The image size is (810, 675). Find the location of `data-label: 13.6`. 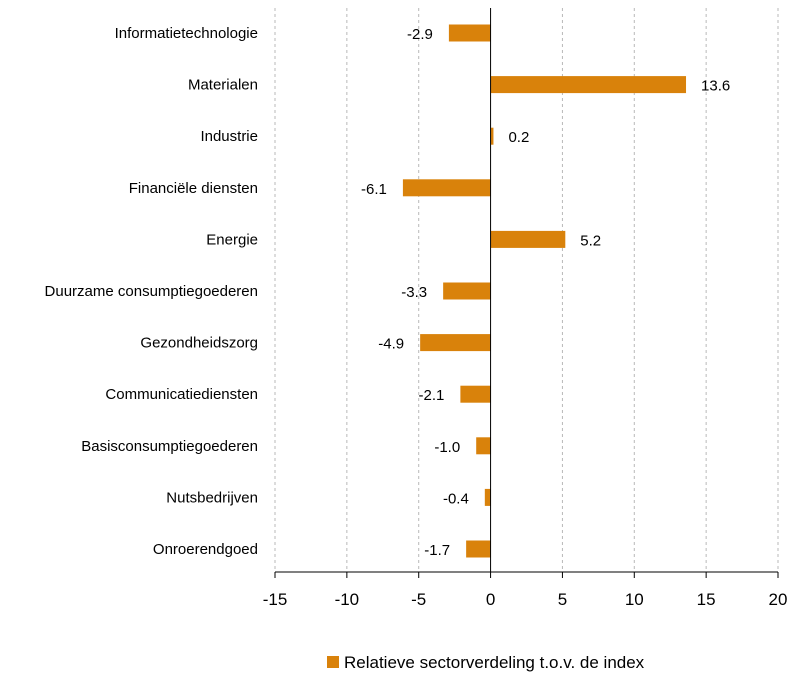

data-label: 13.6 is located at coordinates (715, 86).